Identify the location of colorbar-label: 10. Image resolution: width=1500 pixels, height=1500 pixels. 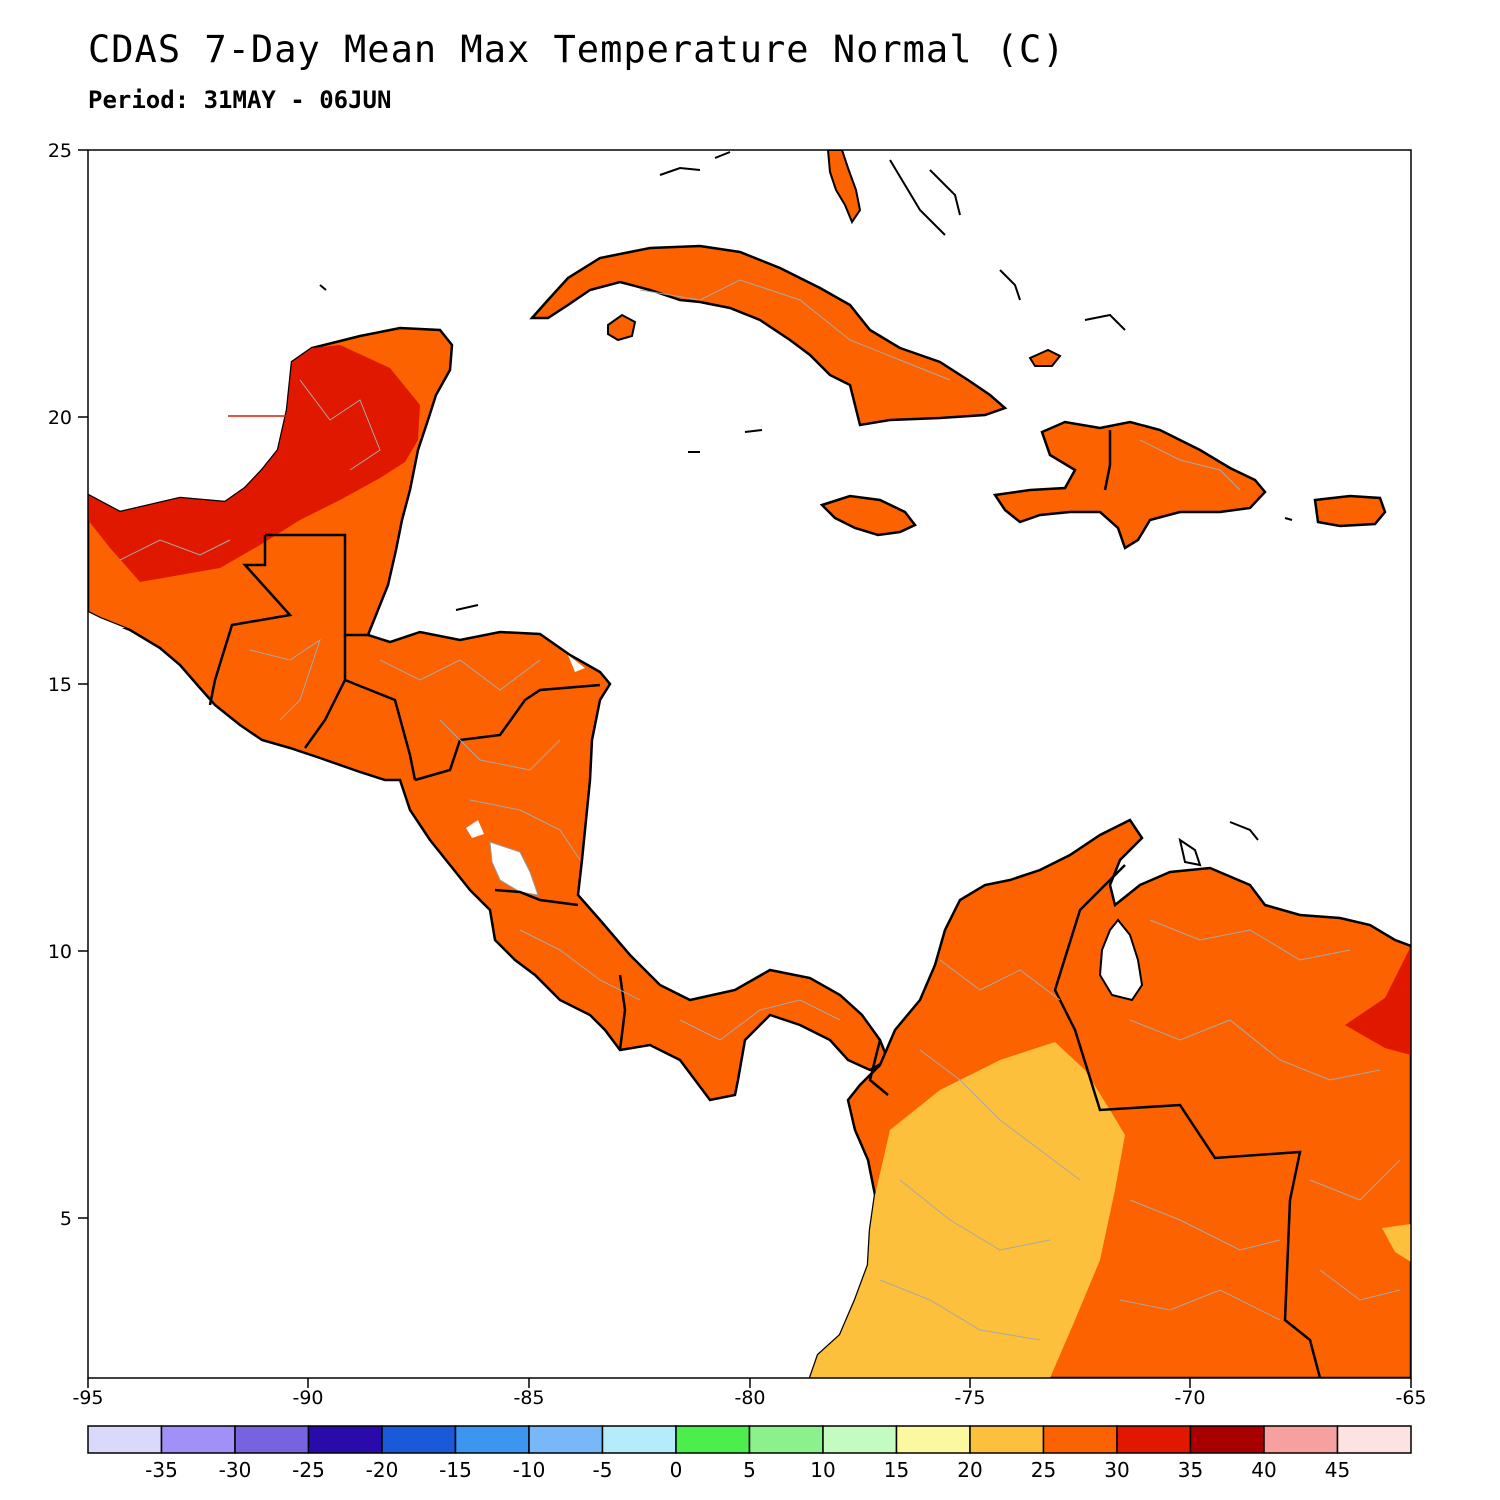
(822, 1470).